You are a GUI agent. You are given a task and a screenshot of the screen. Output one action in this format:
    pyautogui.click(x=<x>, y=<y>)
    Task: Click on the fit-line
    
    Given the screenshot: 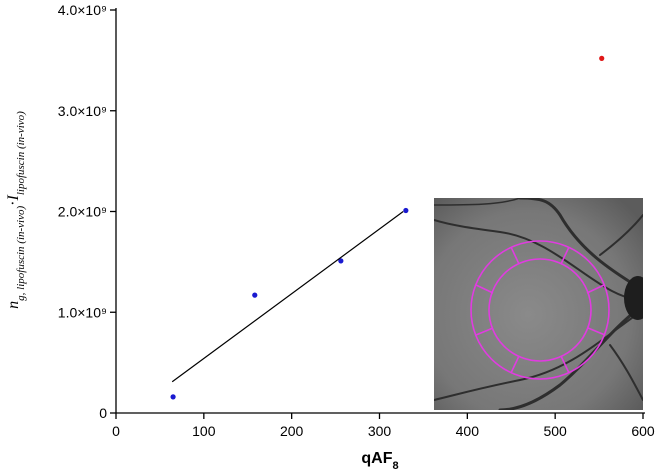 What is the action you would take?
    pyautogui.click(x=287, y=297)
    